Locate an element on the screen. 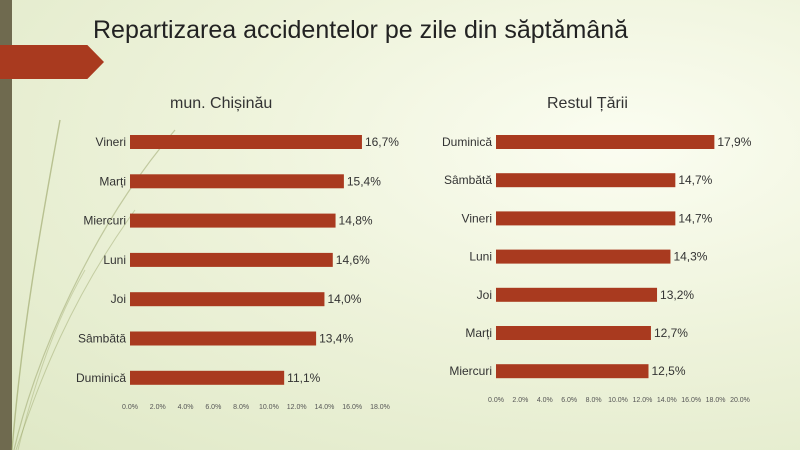  chisinau-category-label: Sâmbătă is located at coordinates (102, 339).